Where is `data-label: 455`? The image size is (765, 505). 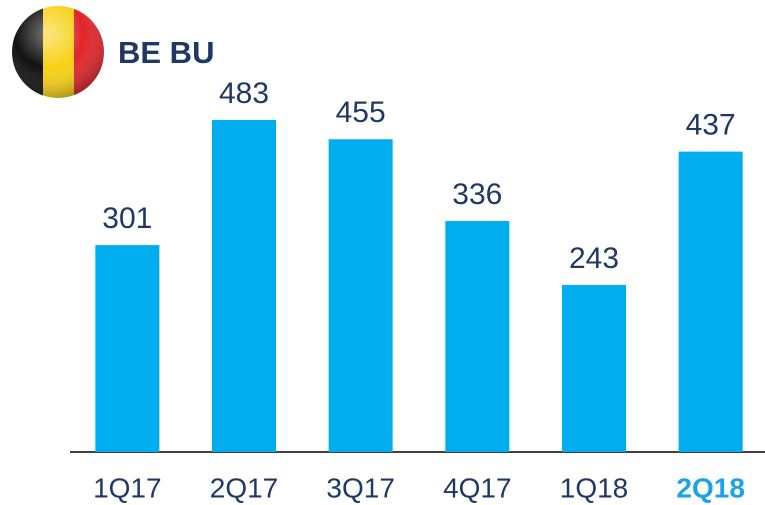 data-label: 455 is located at coordinates (361, 112).